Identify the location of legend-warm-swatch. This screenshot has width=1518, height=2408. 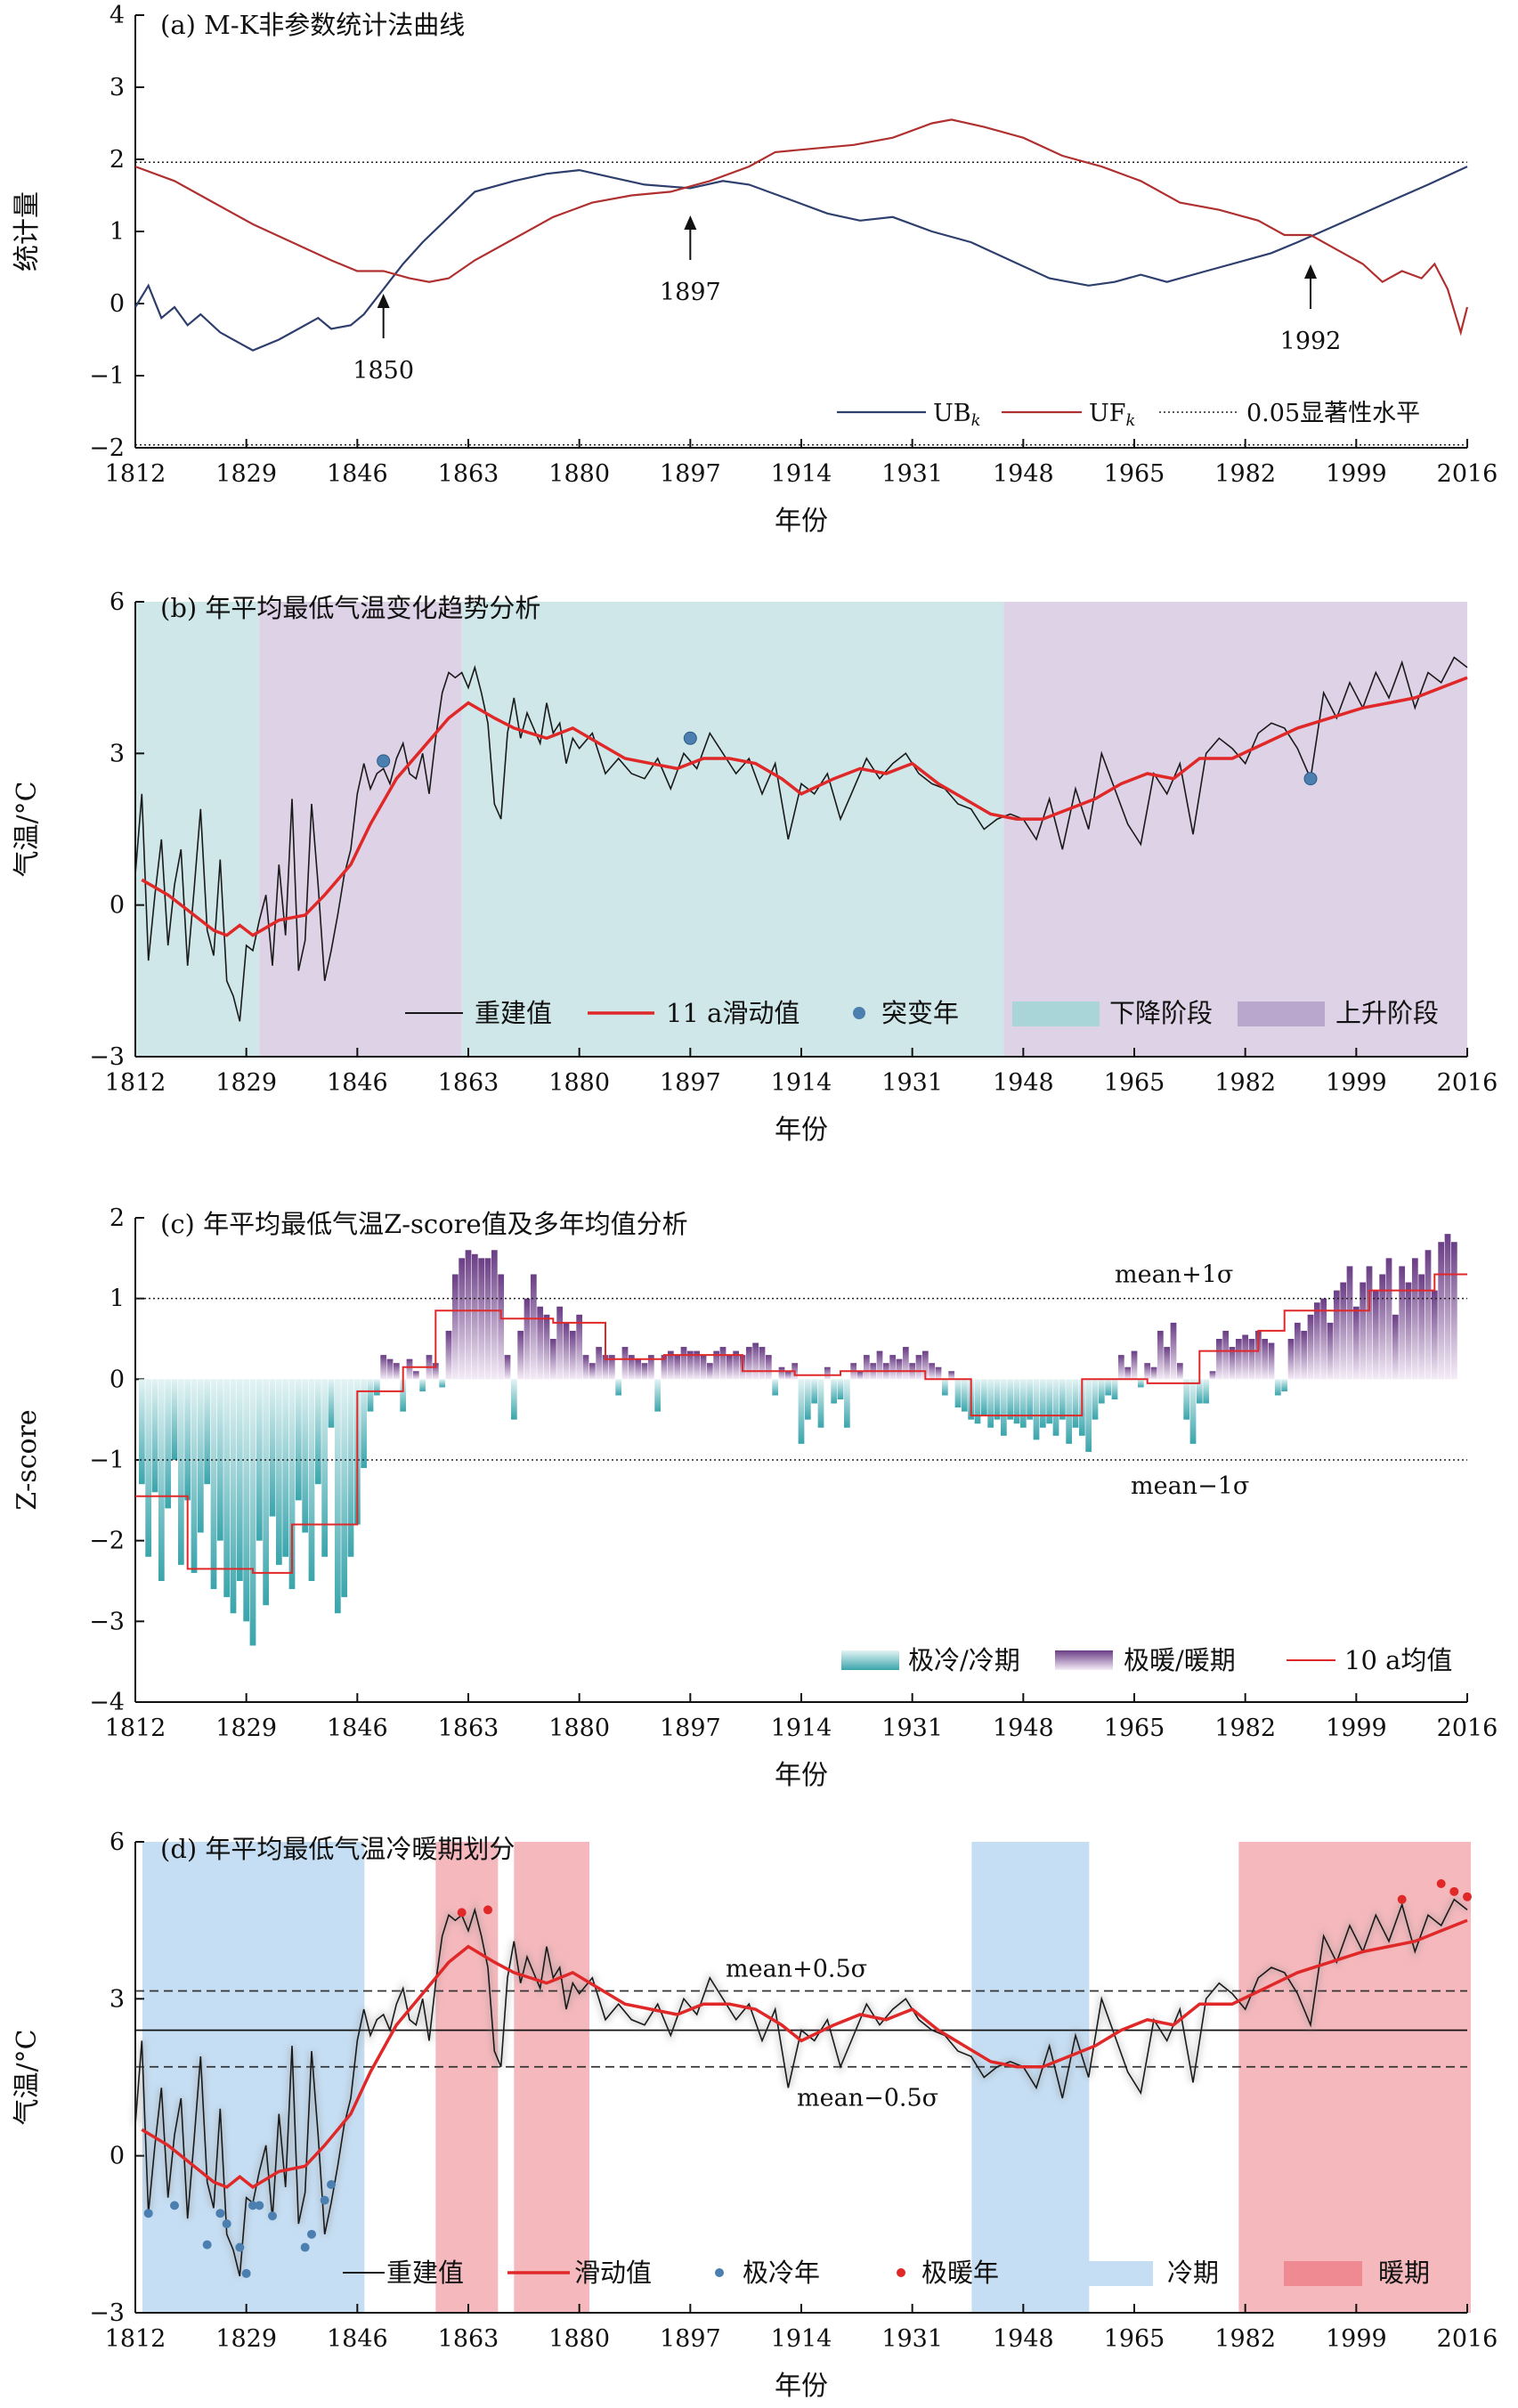
(1084, 1660).